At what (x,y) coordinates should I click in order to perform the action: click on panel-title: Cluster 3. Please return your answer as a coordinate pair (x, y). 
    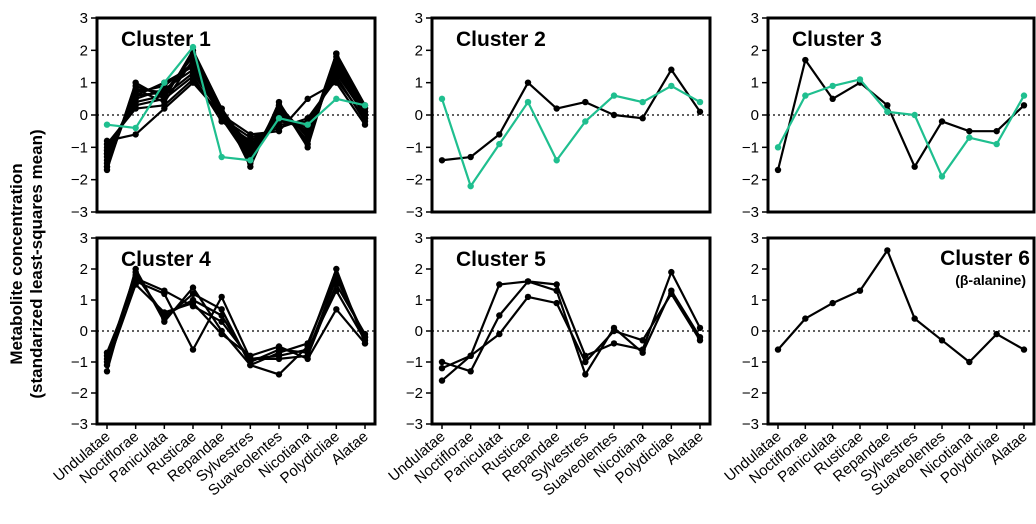
    Looking at the image, I should click on (837, 39).